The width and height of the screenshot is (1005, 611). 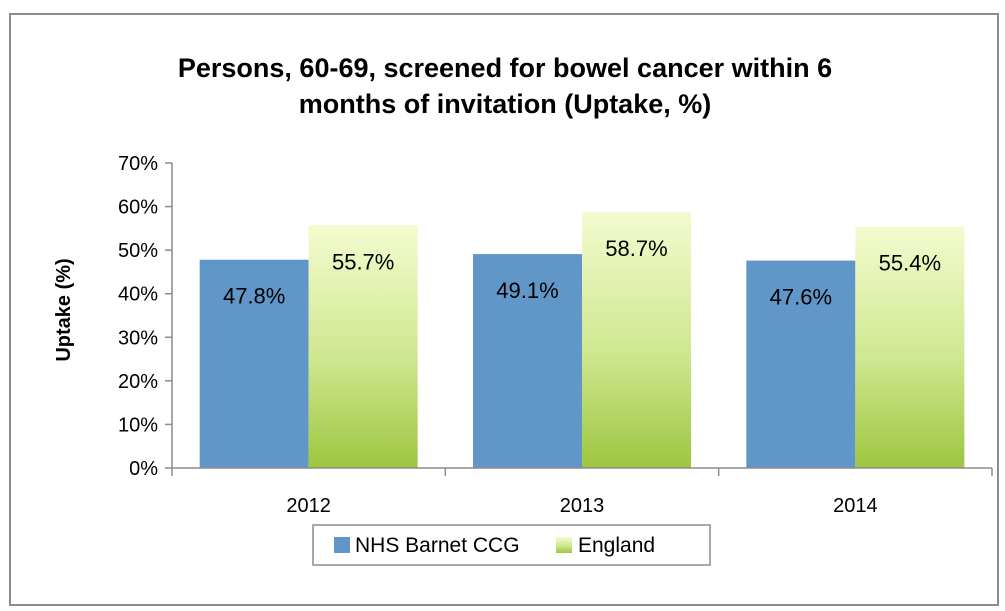 What do you see at coordinates (801, 364) in the screenshot?
I see `bar-nhs-barnet-ccg-2014` at bounding box center [801, 364].